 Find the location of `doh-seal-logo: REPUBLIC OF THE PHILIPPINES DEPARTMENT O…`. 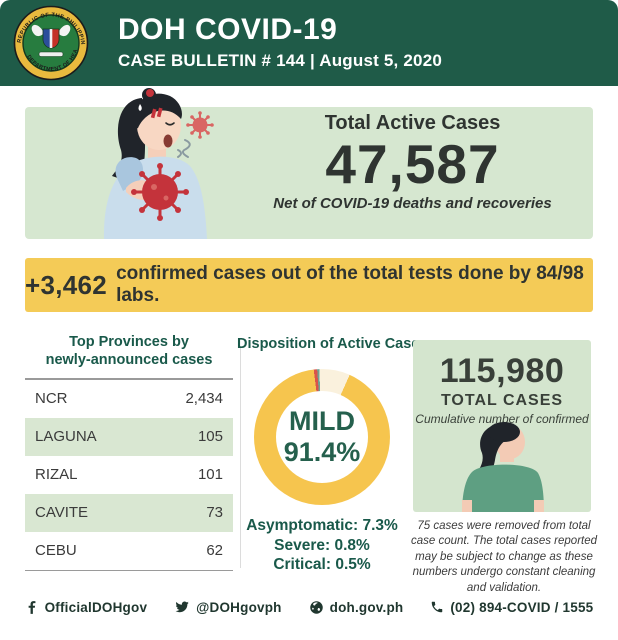

doh-seal-logo: REPUBLIC OF THE PHILIPPINES DEPARTMENT O… is located at coordinates (51, 43).